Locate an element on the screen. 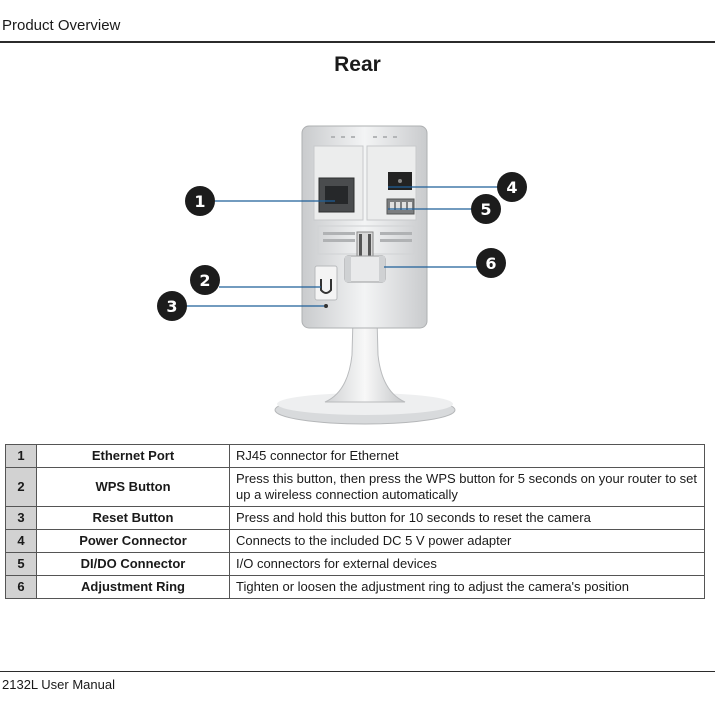  svg-text: 4 is located at coordinates (511, 187).